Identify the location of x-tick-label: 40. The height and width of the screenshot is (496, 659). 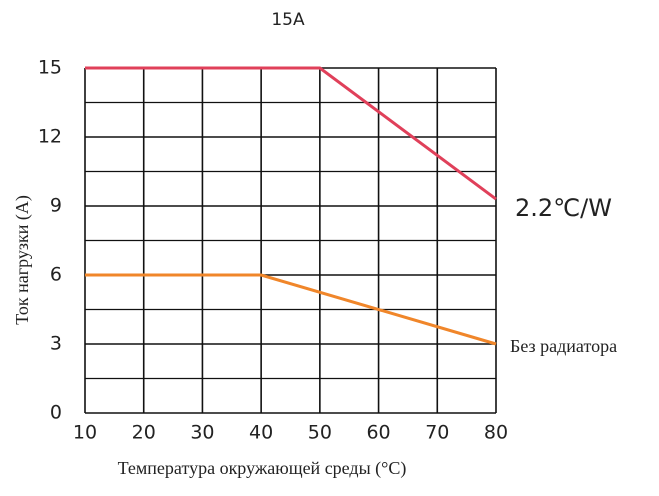
(261, 433).